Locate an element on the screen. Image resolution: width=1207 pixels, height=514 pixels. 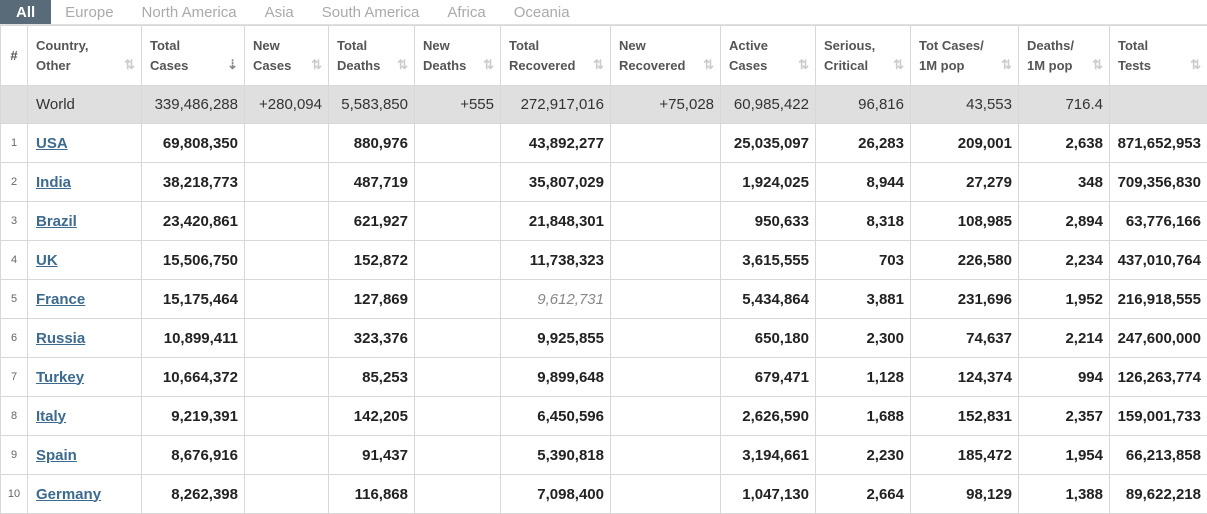
country-link: Turkey is located at coordinates (60, 377).